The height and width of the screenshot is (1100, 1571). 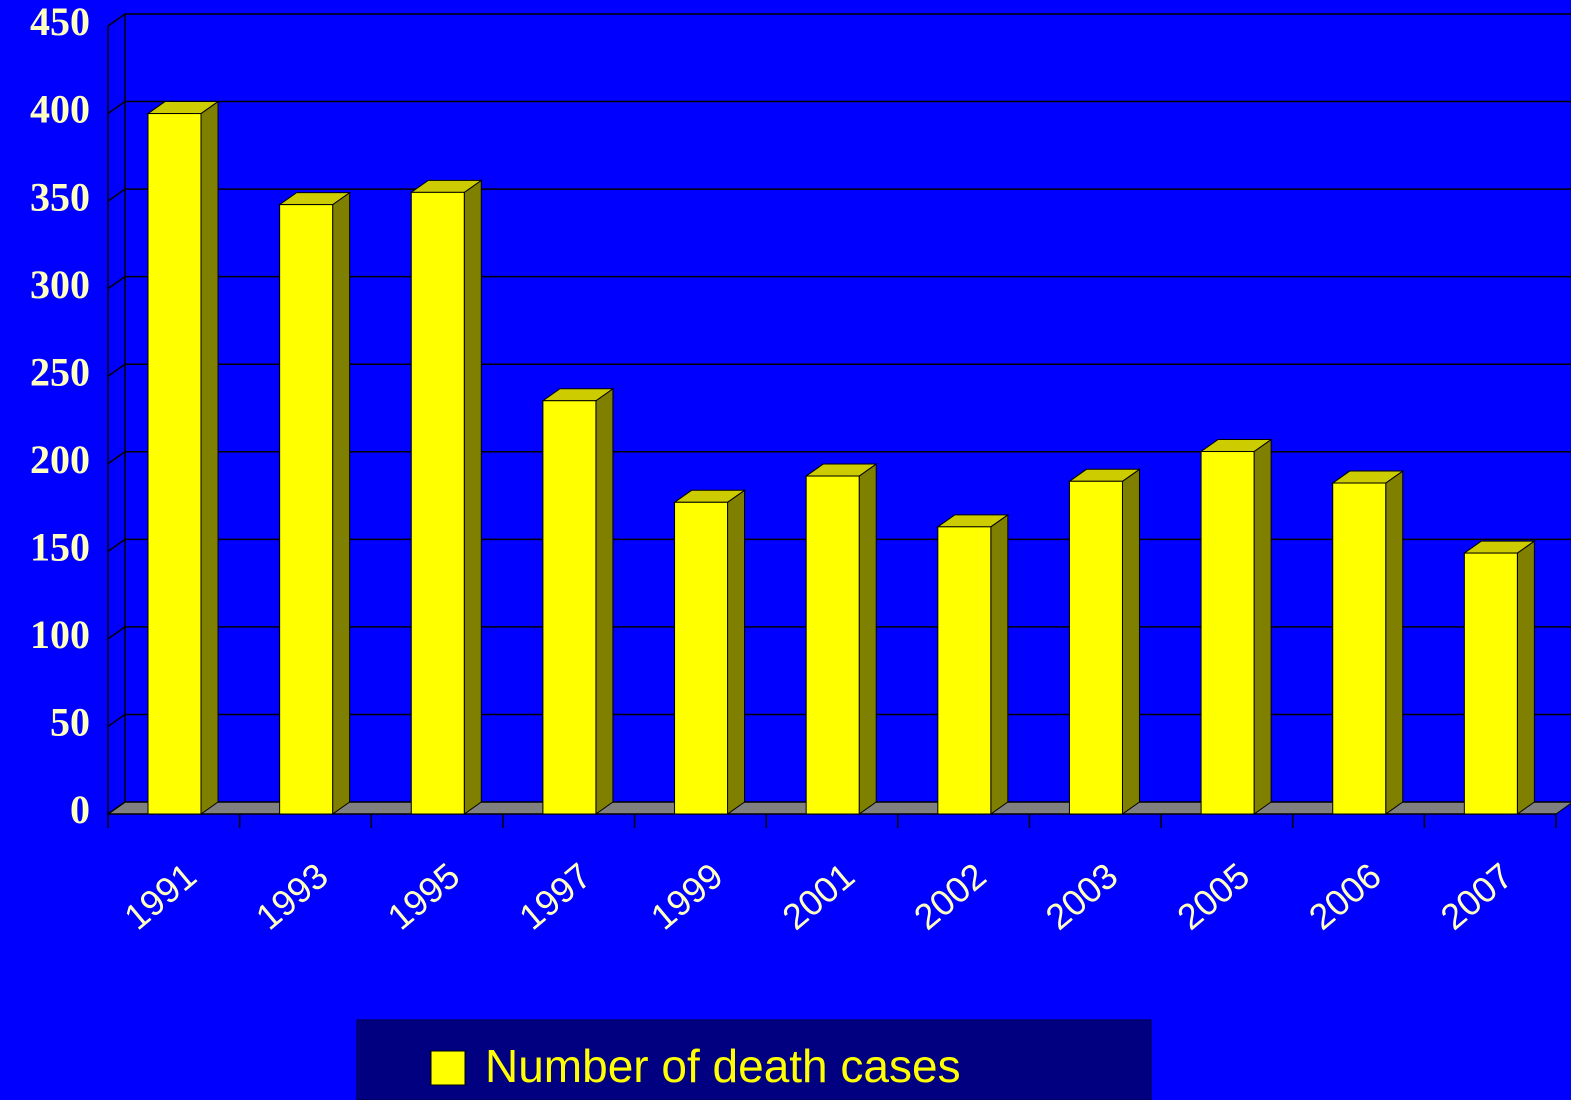 What do you see at coordinates (1345, 896) in the screenshot?
I see `x-tick-label: 2006` at bounding box center [1345, 896].